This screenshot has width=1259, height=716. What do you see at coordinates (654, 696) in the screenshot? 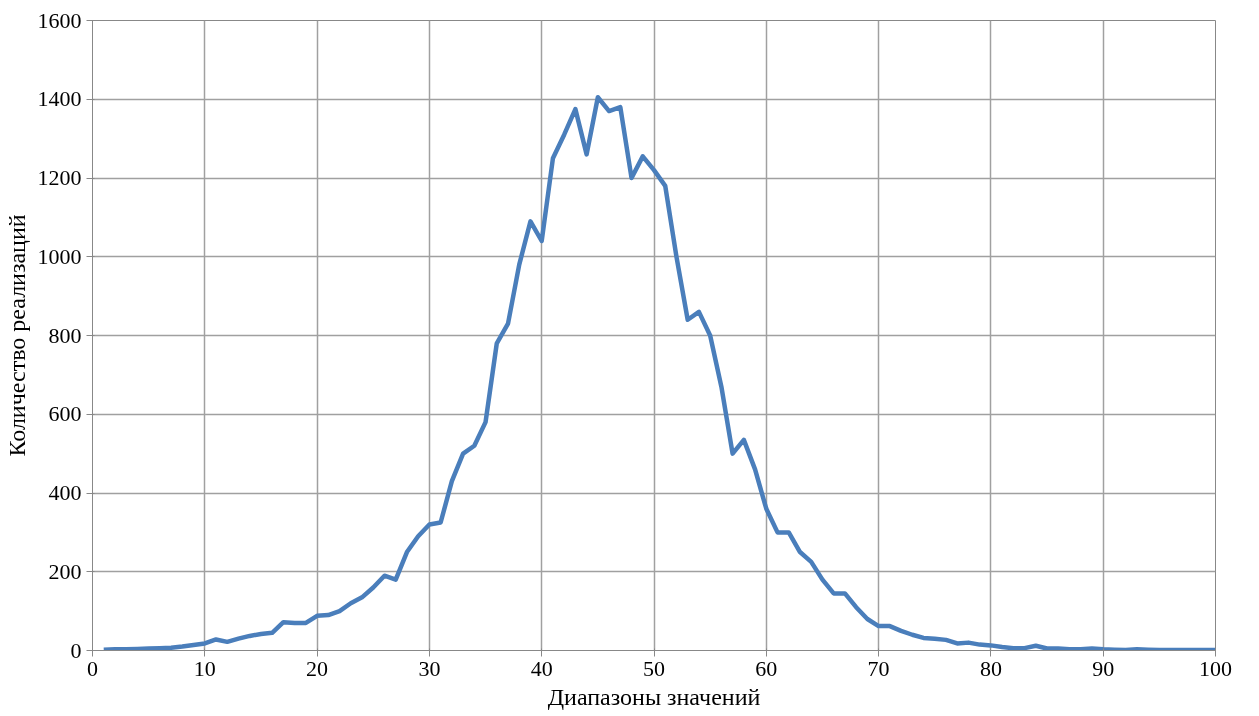
I see `x-axis-title: Диапазоны значений` at bounding box center [654, 696].